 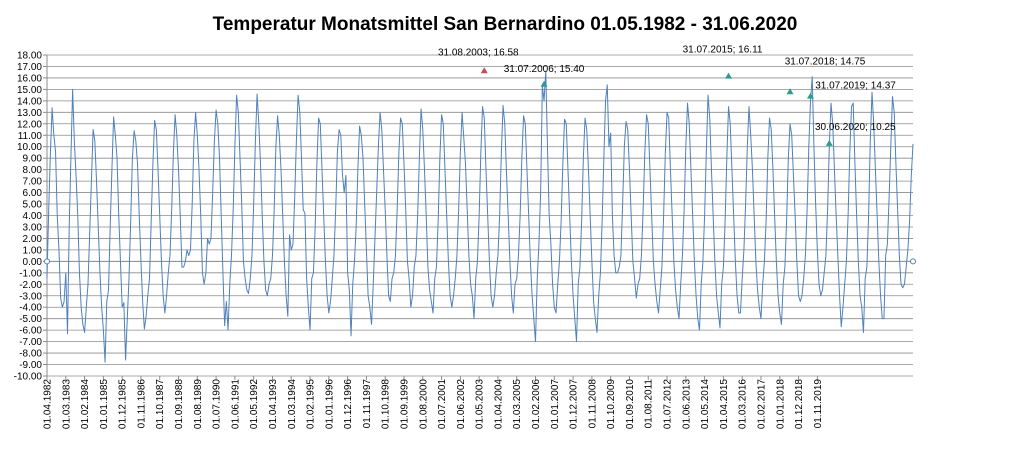 I want to click on x-tick-label: 01.11.1986, so click(x=141, y=404).